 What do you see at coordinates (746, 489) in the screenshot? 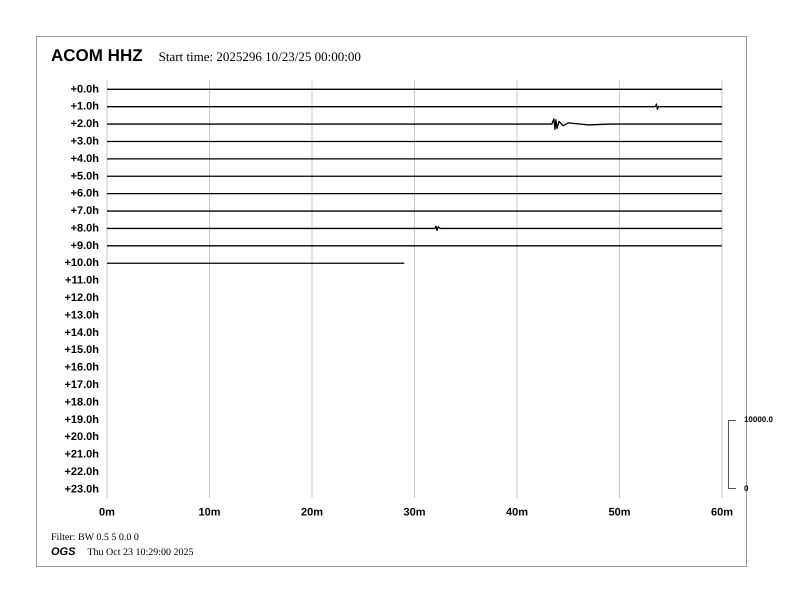
I see `text: 0` at bounding box center [746, 489].